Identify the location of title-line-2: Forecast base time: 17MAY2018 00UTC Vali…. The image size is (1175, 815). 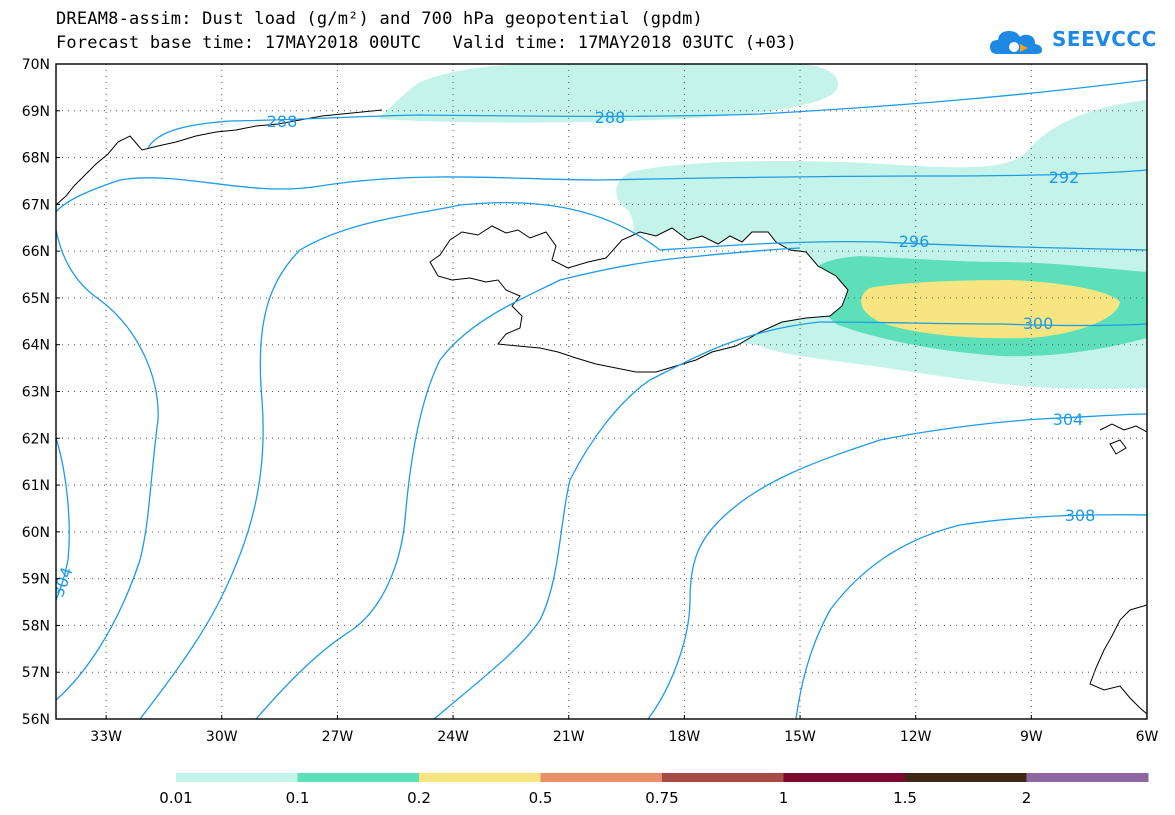
(426, 43).